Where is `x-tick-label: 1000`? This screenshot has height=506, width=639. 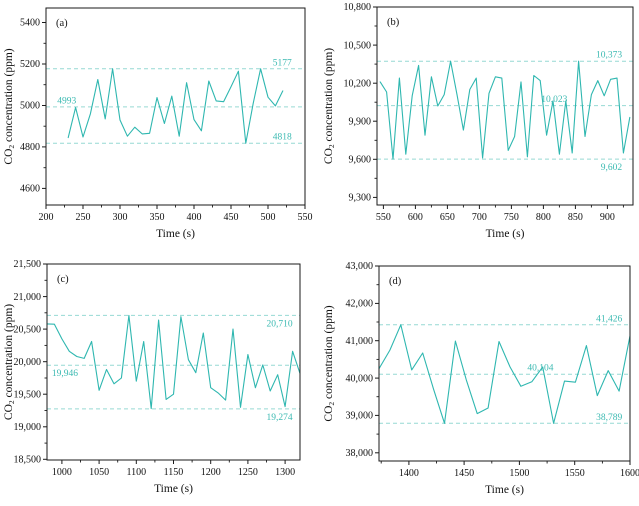
x-tick-label: 1000 is located at coordinates (62, 472).